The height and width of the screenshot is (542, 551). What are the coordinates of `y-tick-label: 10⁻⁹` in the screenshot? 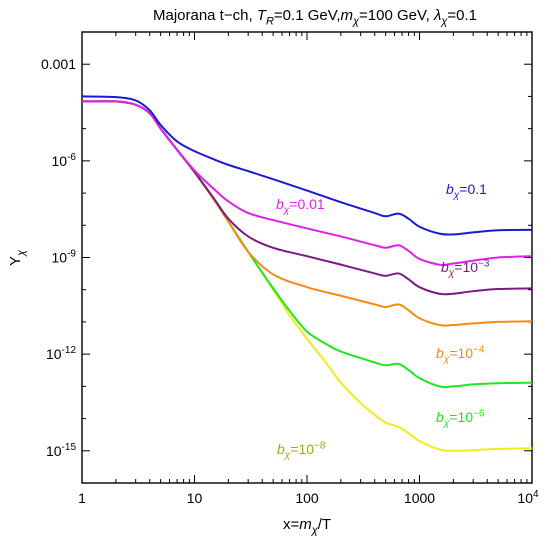 It's located at (64, 257).